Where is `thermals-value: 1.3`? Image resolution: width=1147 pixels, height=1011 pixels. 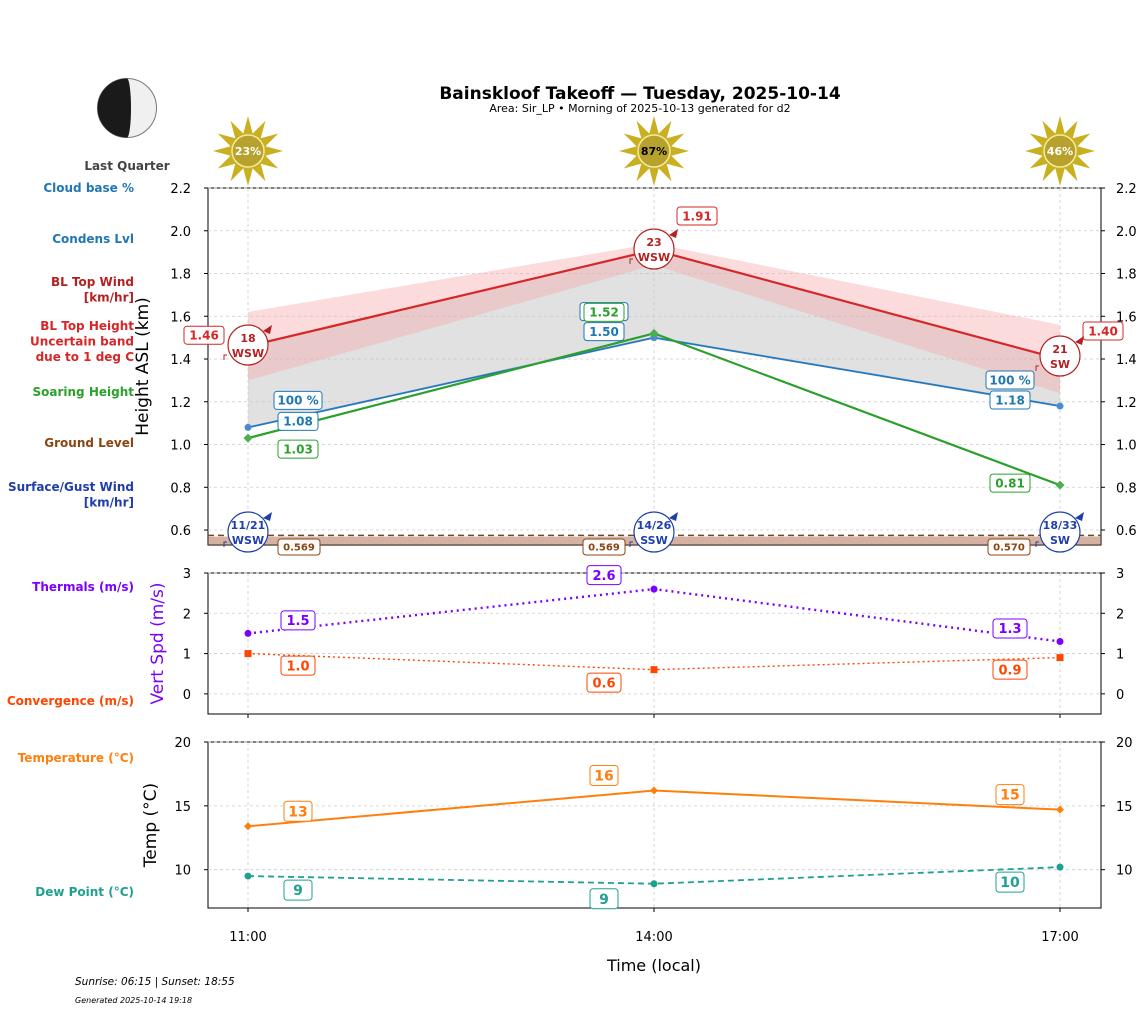
thermals-value: 1.3 is located at coordinates (1009, 629).